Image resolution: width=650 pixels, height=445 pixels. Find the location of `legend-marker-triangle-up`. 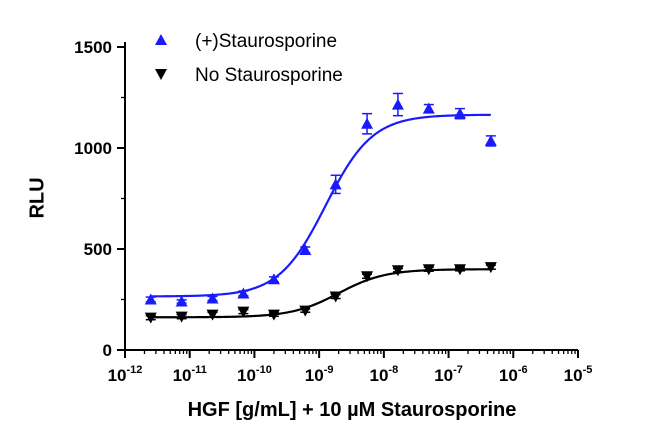

legend-marker-triangle-up is located at coordinates (161, 39).